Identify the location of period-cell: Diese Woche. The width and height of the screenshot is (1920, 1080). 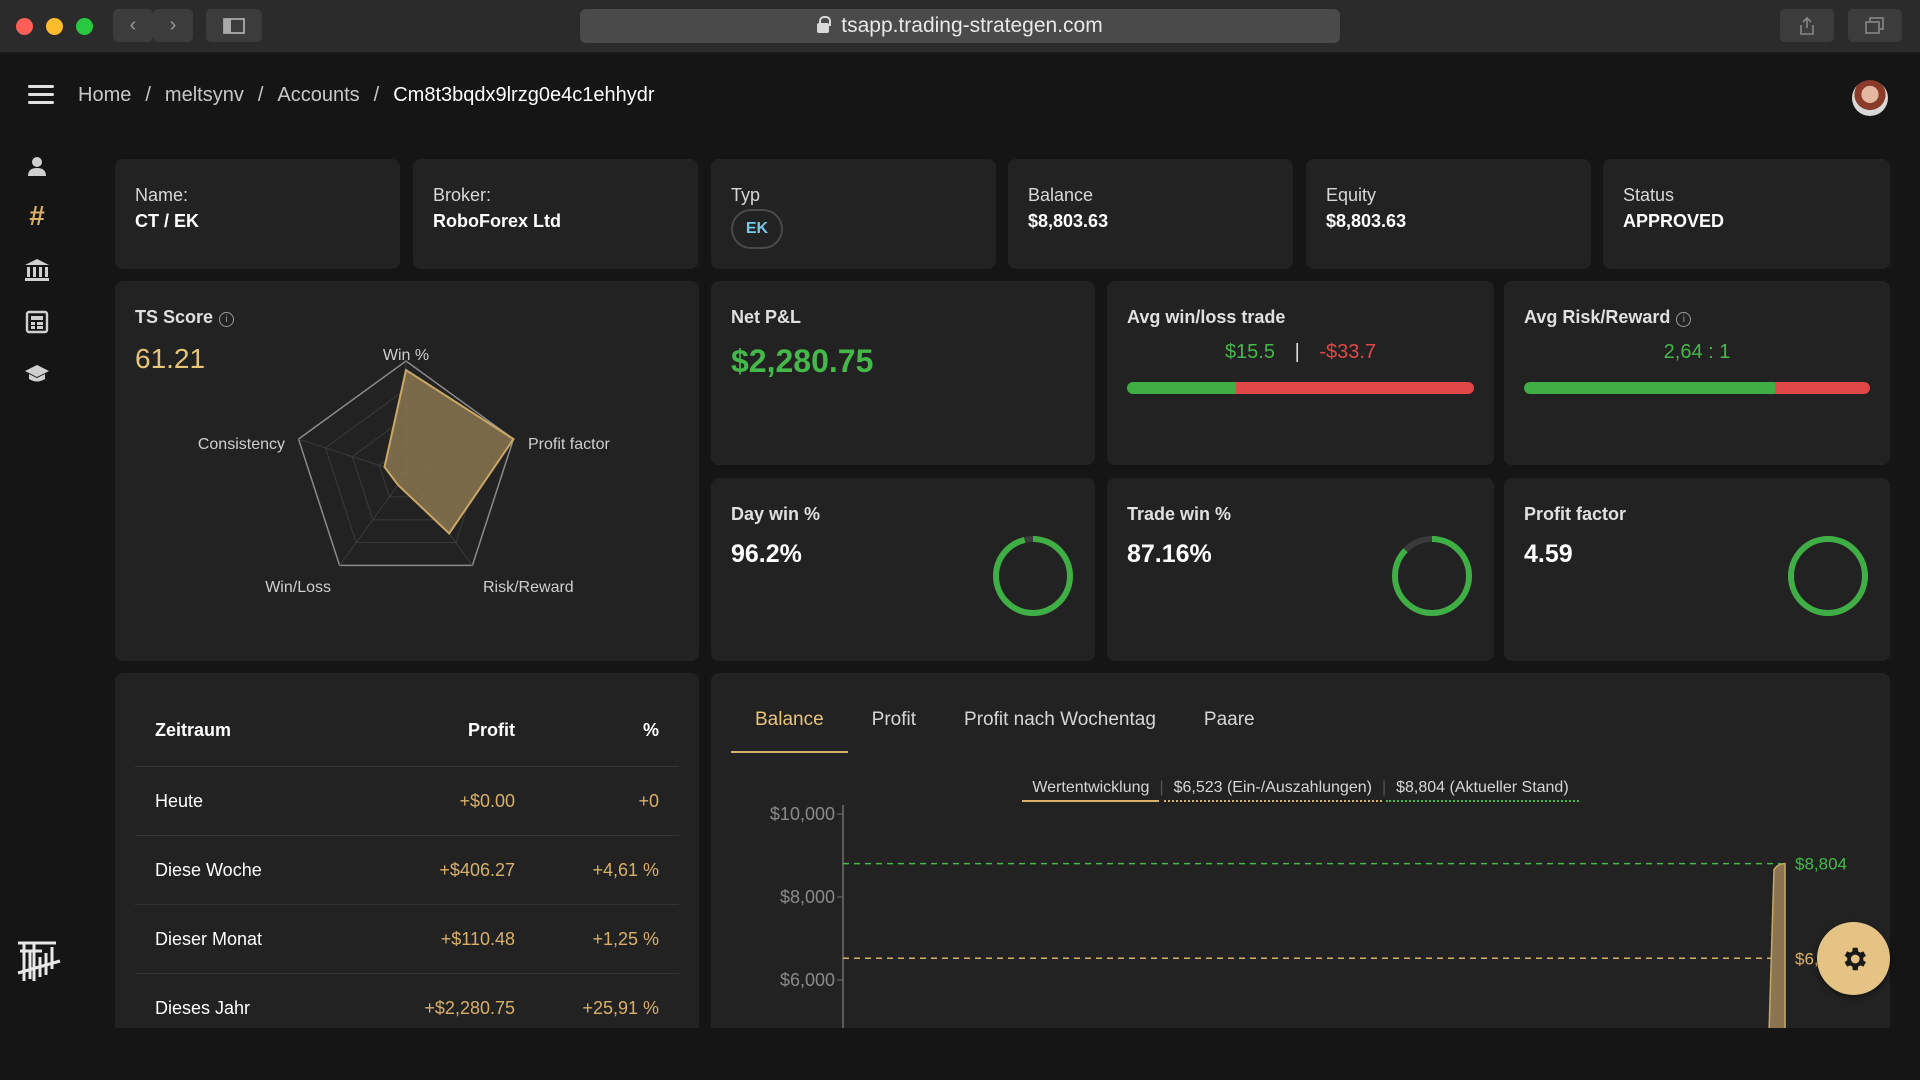
(208, 869).